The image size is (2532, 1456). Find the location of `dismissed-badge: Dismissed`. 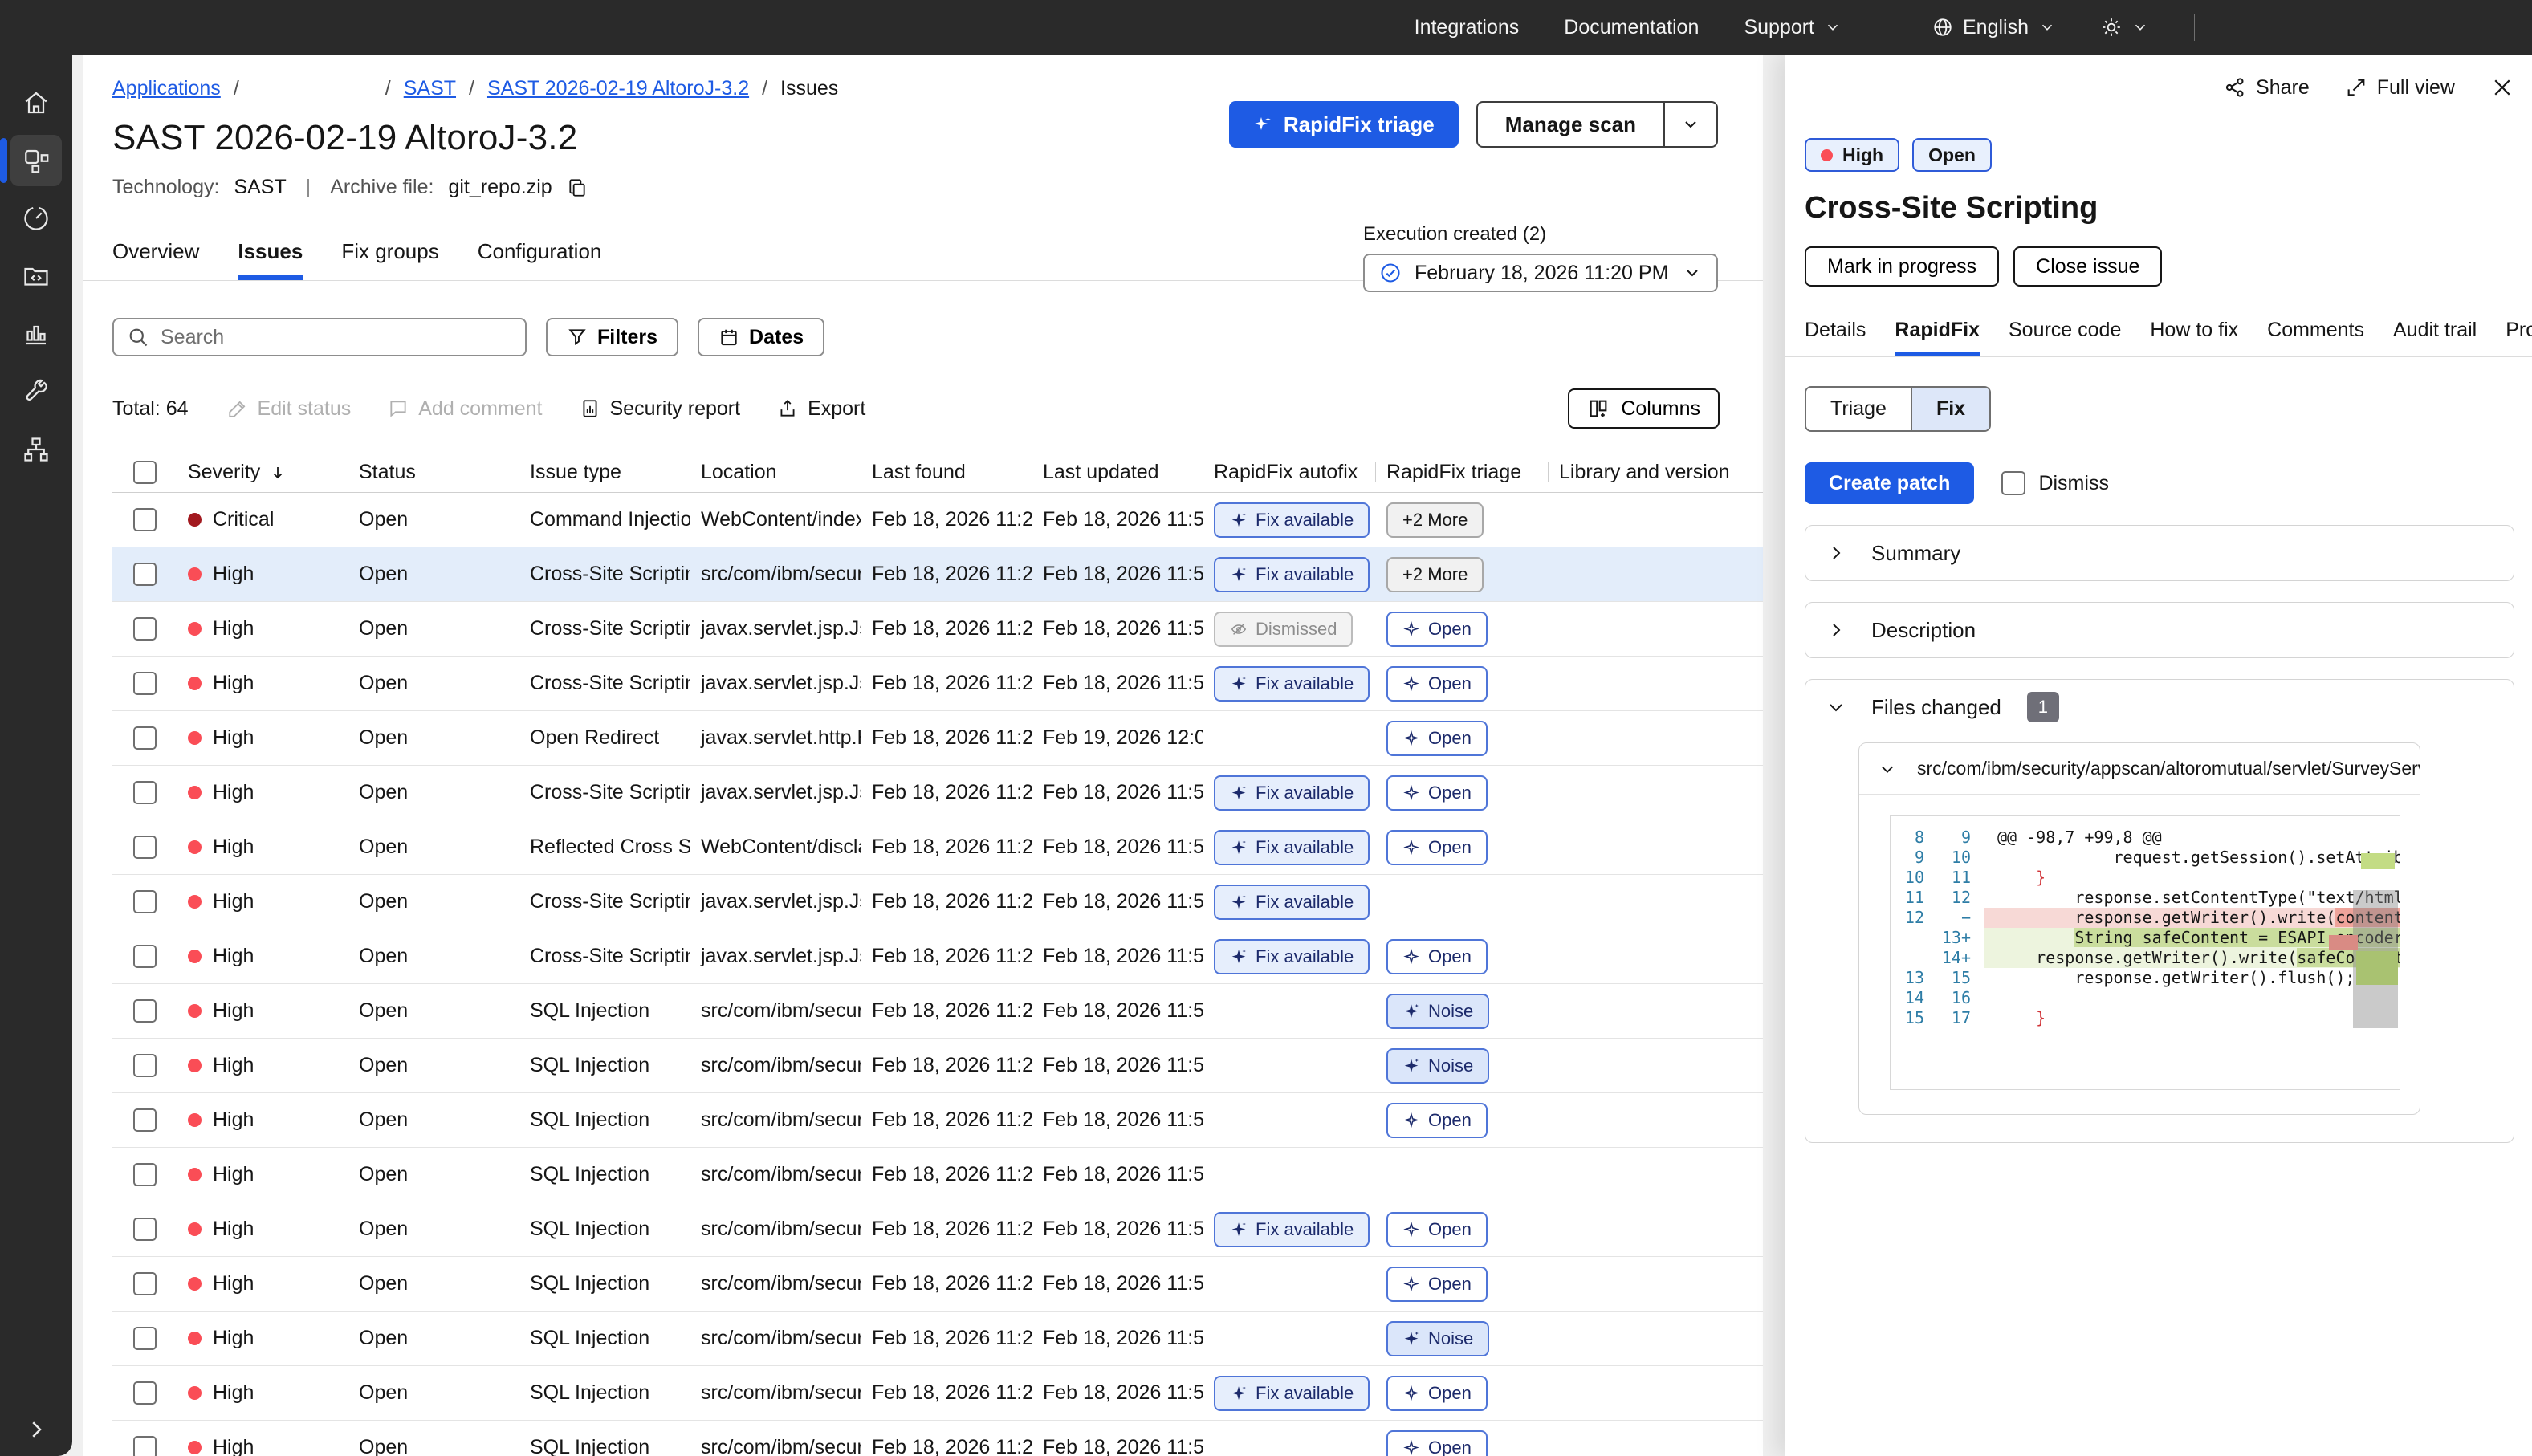

dismissed-badge: Dismissed is located at coordinates (1284, 629).